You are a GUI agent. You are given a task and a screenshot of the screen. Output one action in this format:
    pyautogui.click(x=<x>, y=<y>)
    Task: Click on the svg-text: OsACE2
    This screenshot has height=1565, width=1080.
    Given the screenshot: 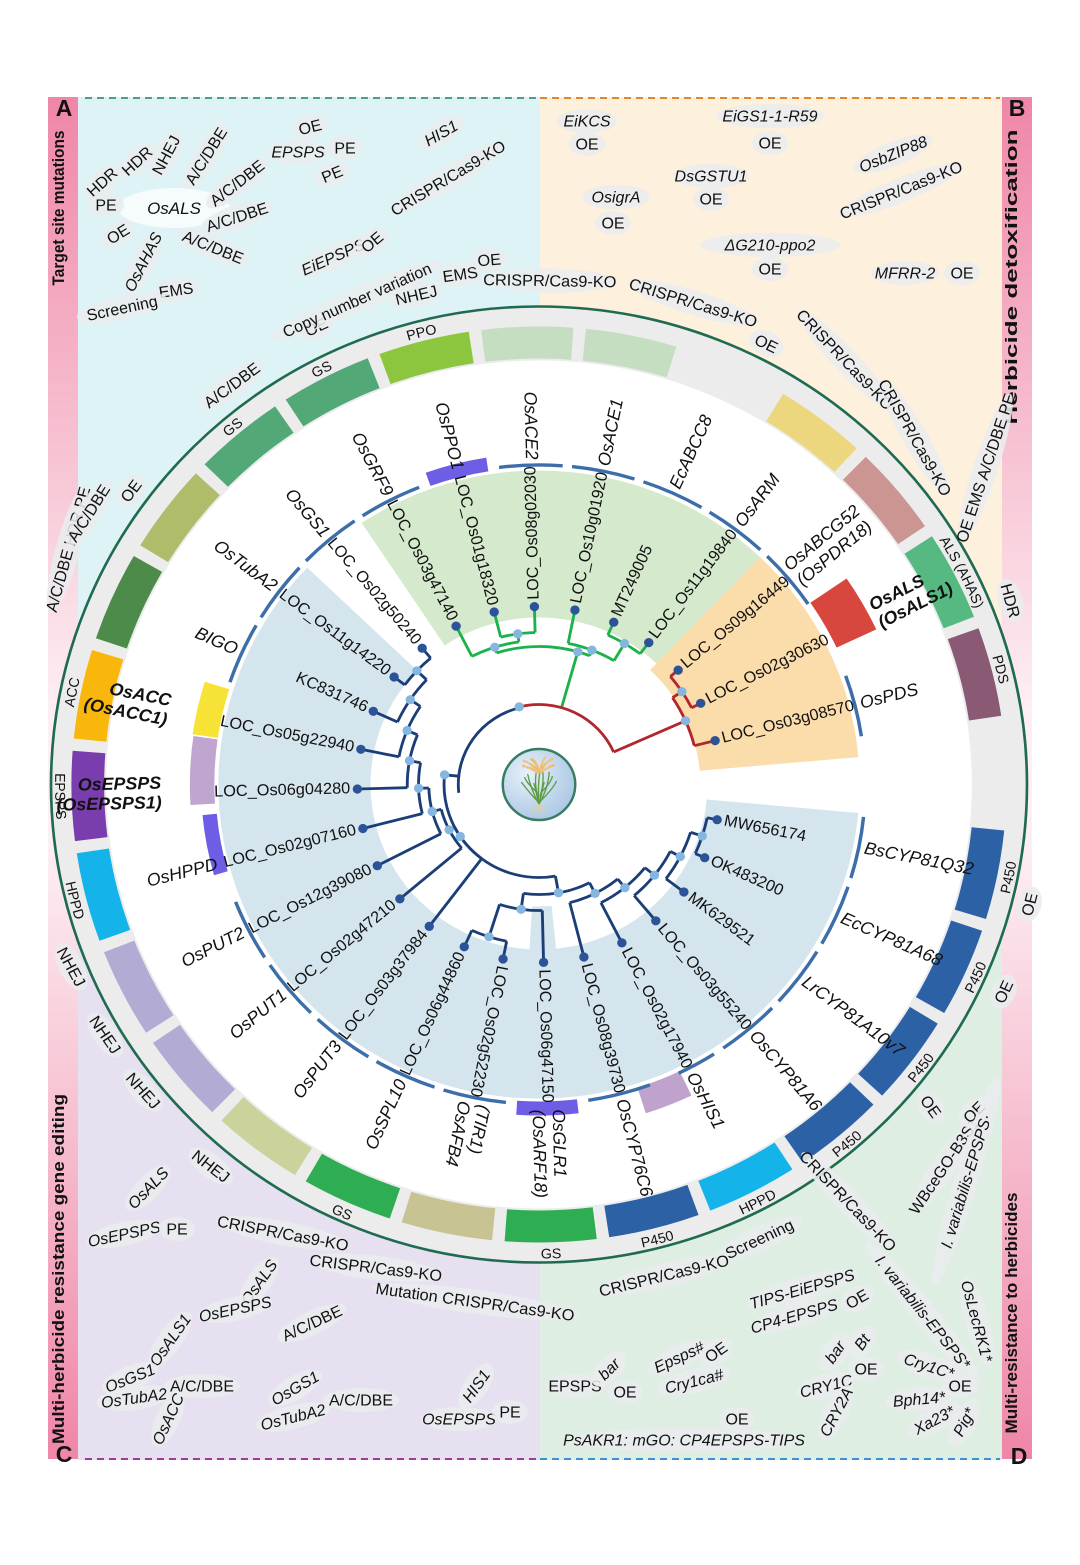 What is the action you would take?
    pyautogui.click(x=531, y=425)
    